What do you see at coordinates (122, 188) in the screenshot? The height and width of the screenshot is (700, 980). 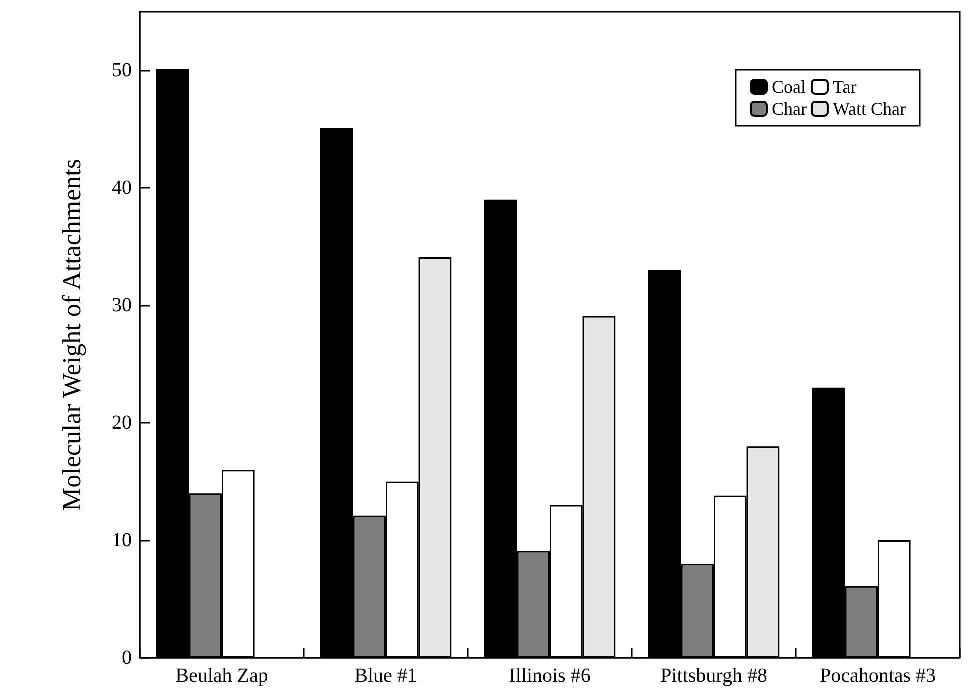 I see `y-tick-label: 40` at bounding box center [122, 188].